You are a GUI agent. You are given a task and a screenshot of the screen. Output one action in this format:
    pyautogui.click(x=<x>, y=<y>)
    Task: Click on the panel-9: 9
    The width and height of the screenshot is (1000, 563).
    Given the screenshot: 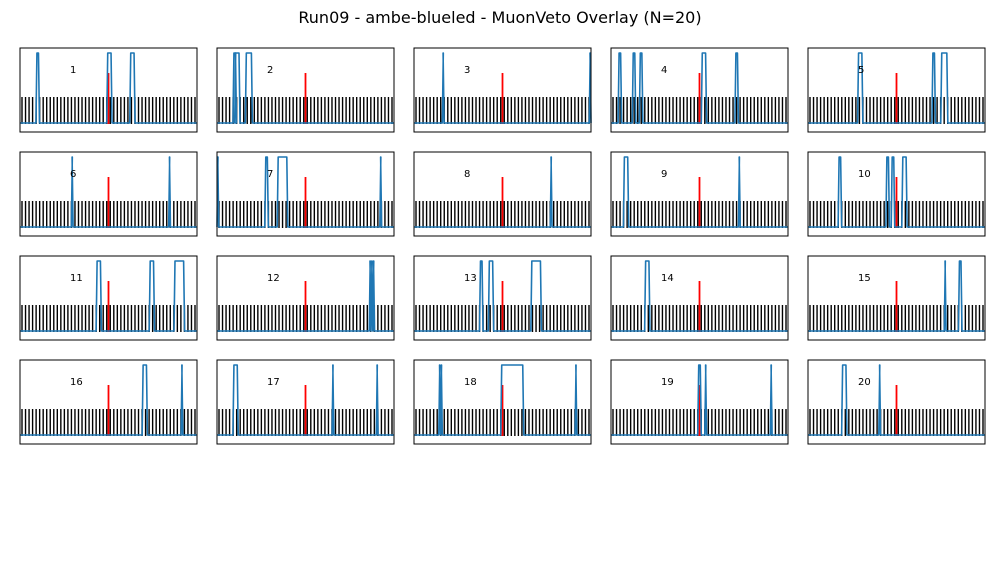 What is the action you would take?
    pyautogui.click(x=699, y=194)
    